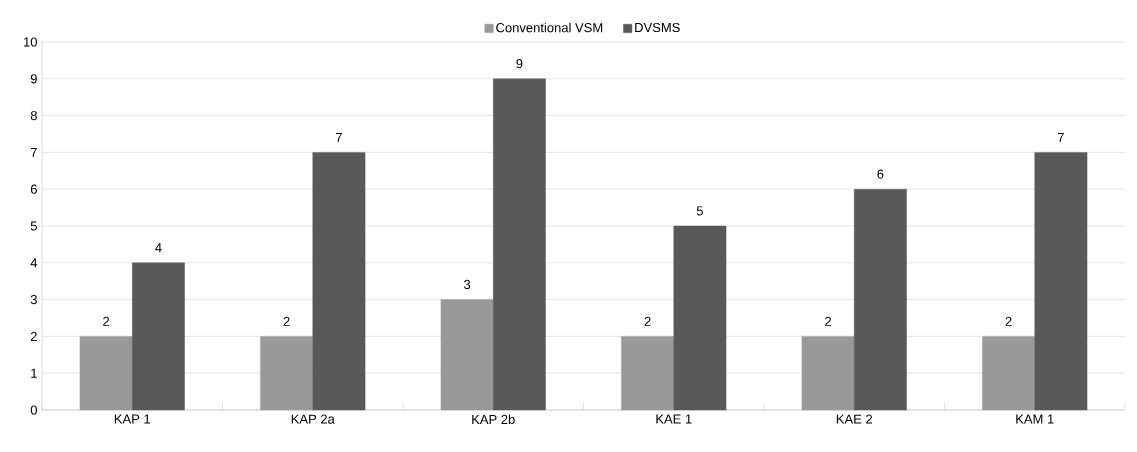 The image size is (1137, 452). Describe the element at coordinates (33, 79) in the screenshot. I see `y-tick-label: 9` at that location.